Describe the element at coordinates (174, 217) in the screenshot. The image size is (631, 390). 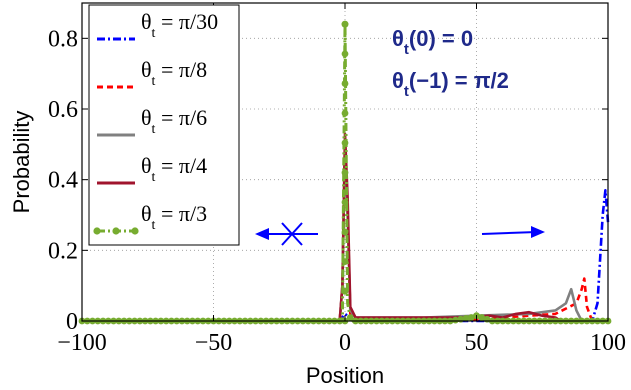
I see `legend-label: θt = π/3` at that location.